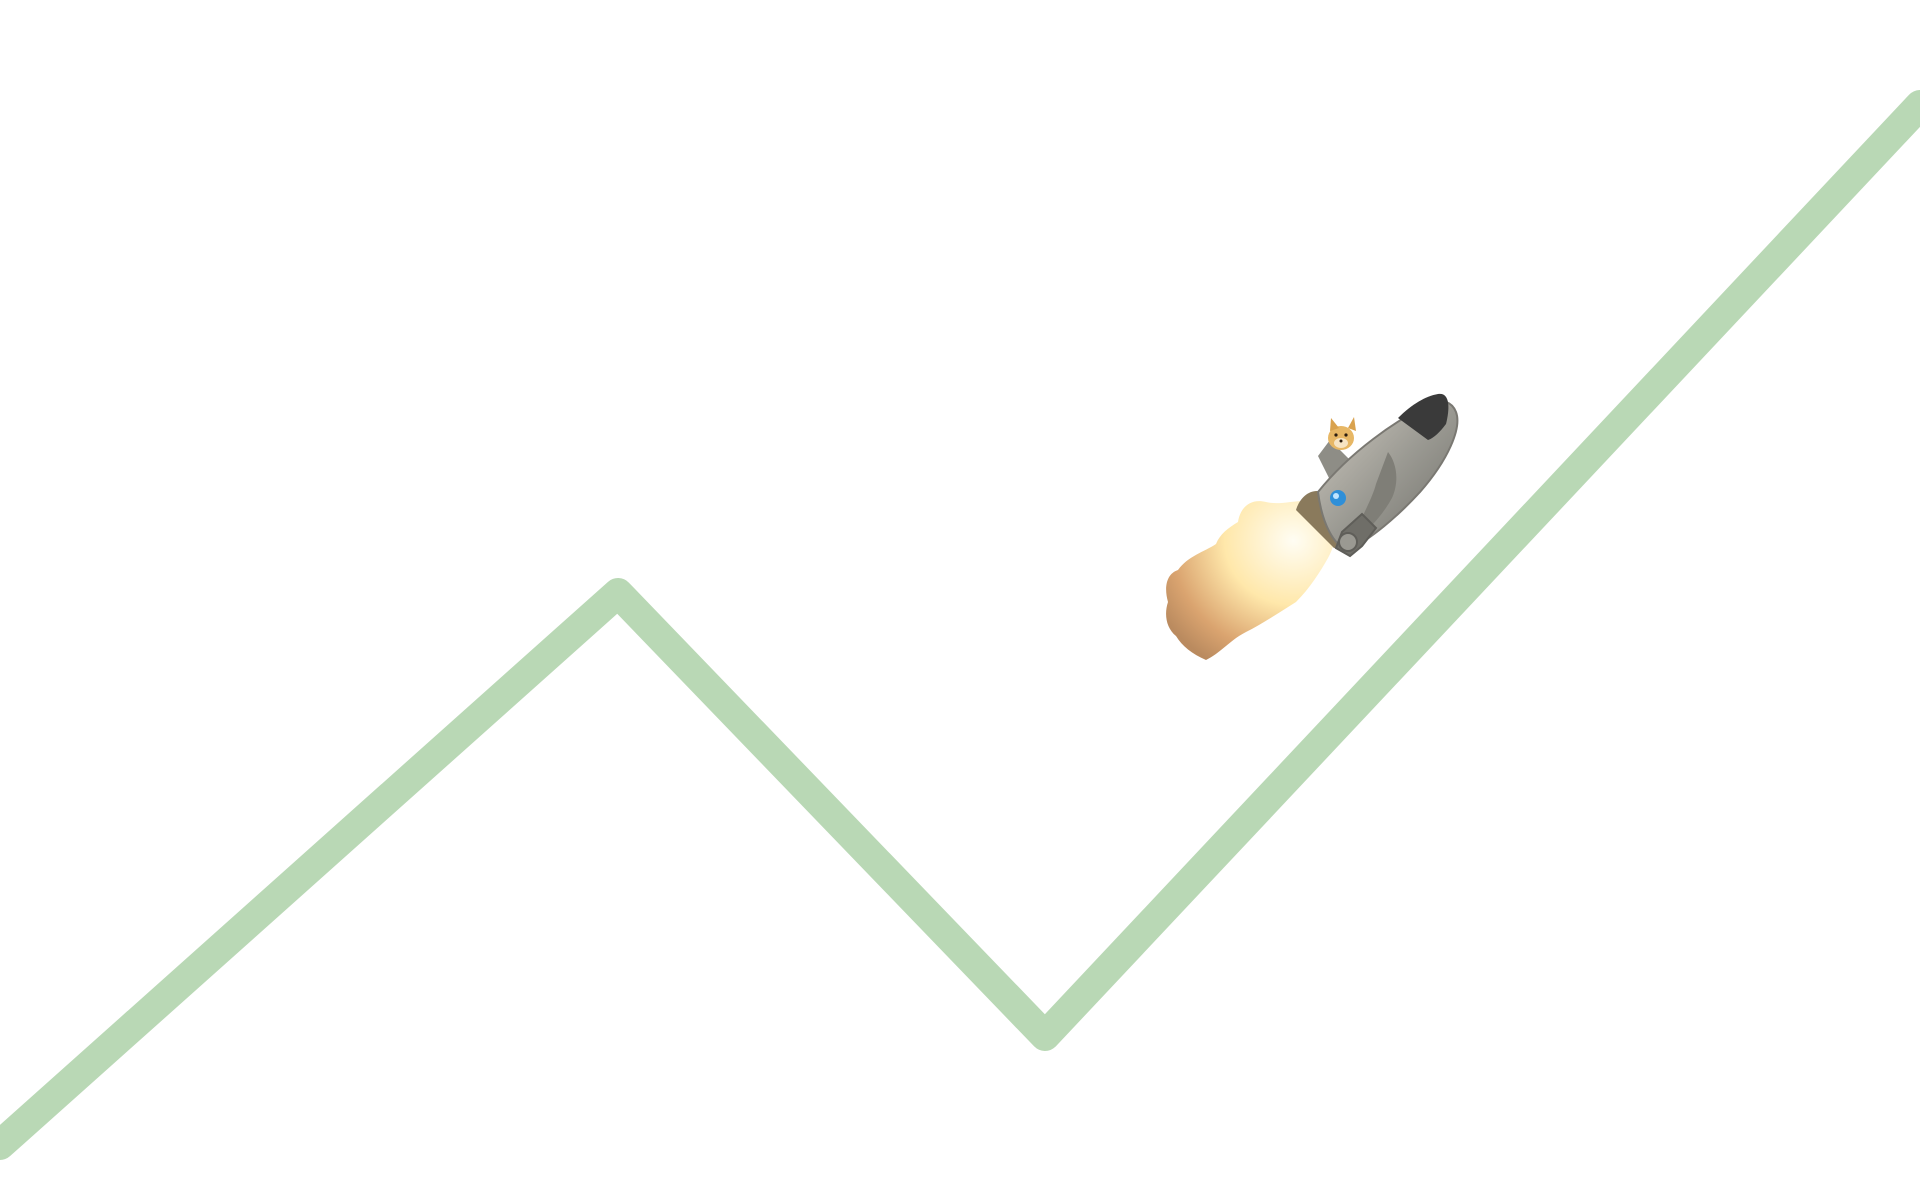 This screenshot has width=1920, height=1200. Describe the element at coordinates (1346, 435) in the screenshot. I see `shiba-eye-right` at that location.